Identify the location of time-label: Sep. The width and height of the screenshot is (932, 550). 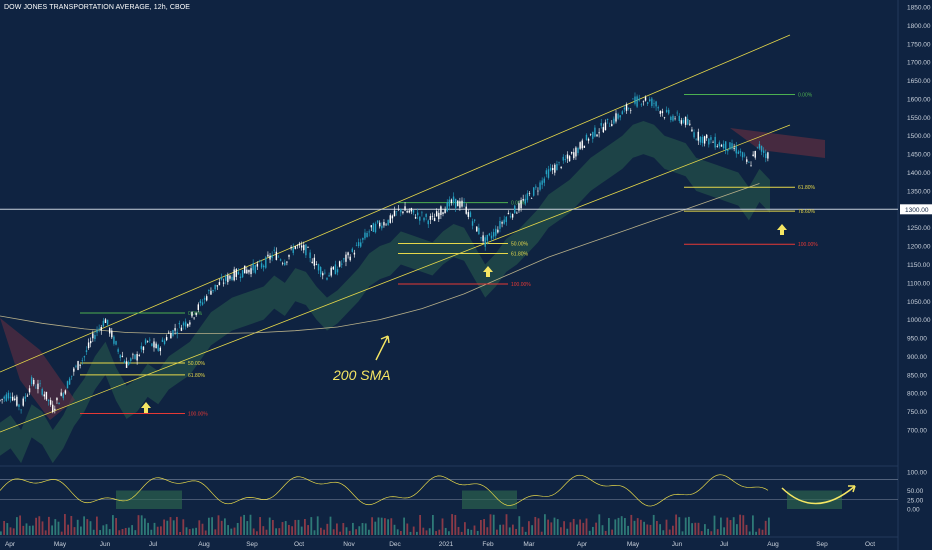
(252, 544).